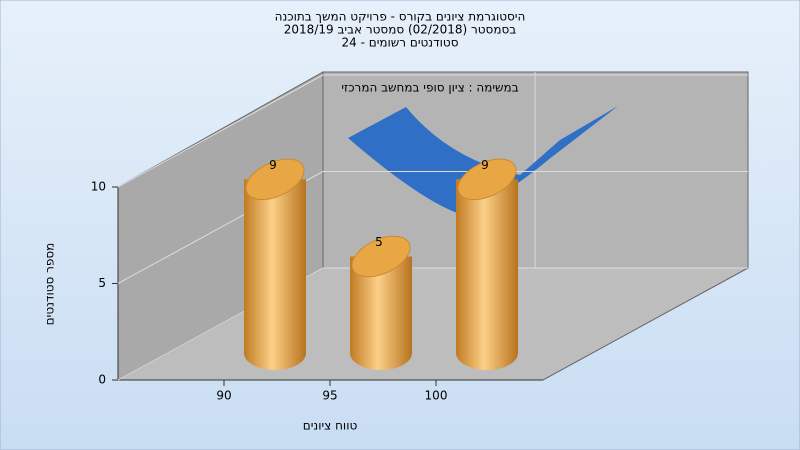  Describe the element at coordinates (102, 283) in the screenshot. I see `y-tick-label: 5` at that location.